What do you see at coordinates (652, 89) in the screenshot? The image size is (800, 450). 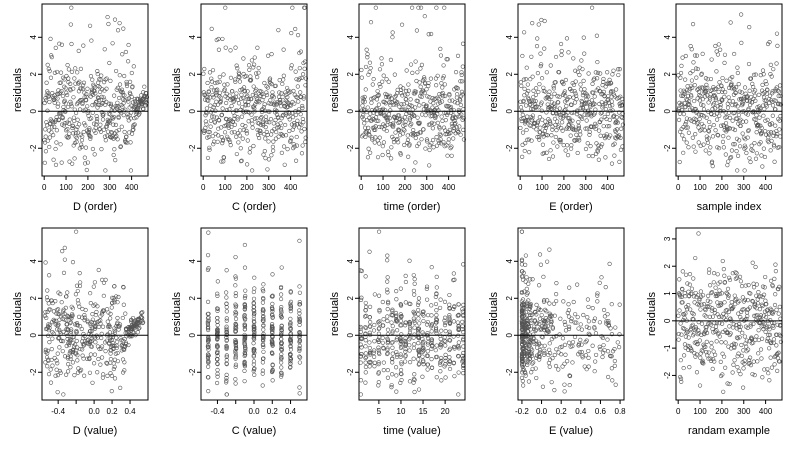 I see `y-axis-label: residuals` at bounding box center [652, 89].